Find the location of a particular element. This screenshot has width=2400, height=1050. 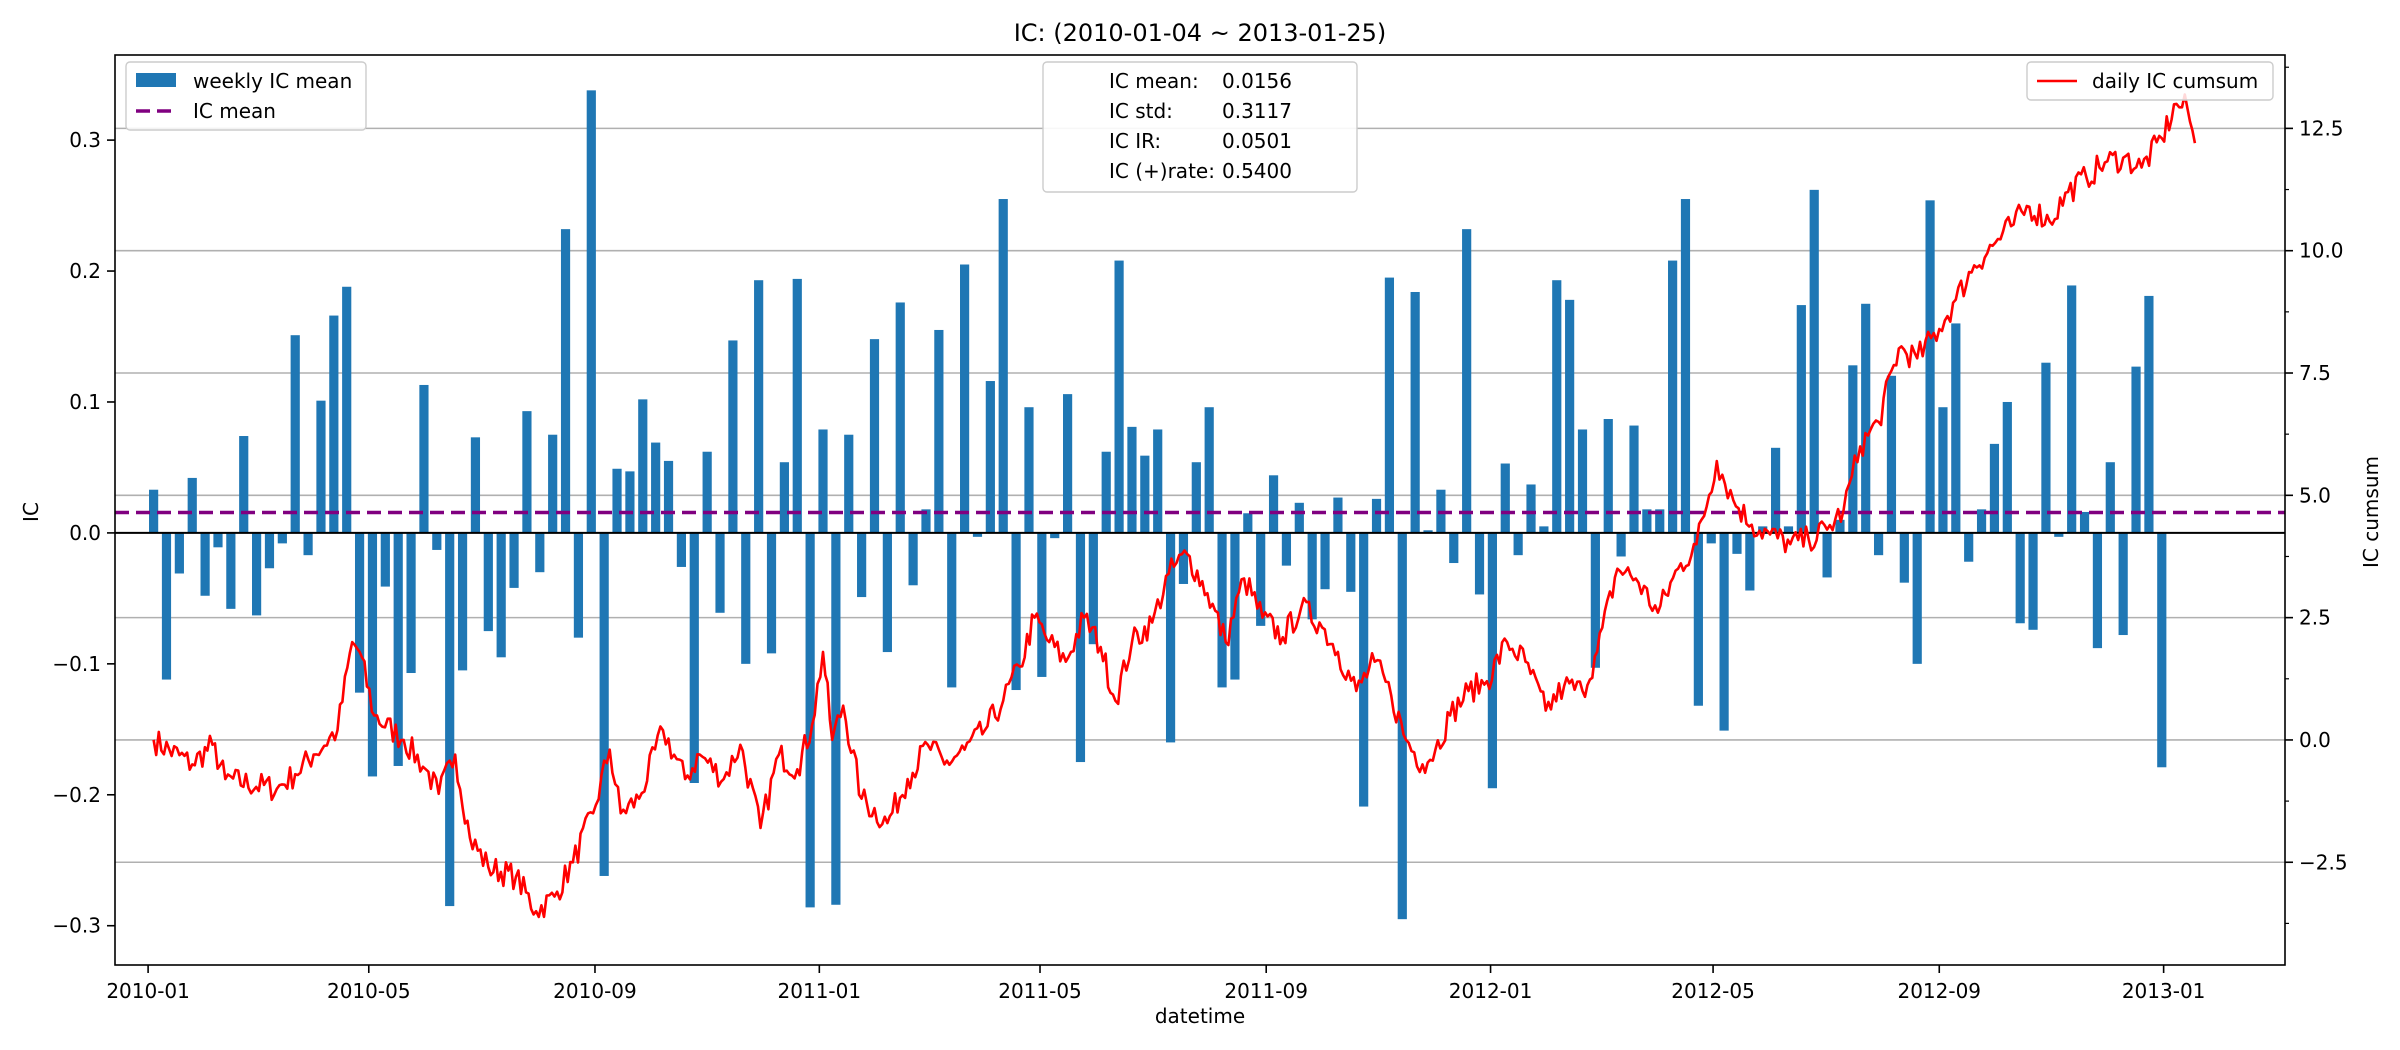

stat-label: IC std: is located at coordinates (1141, 111).